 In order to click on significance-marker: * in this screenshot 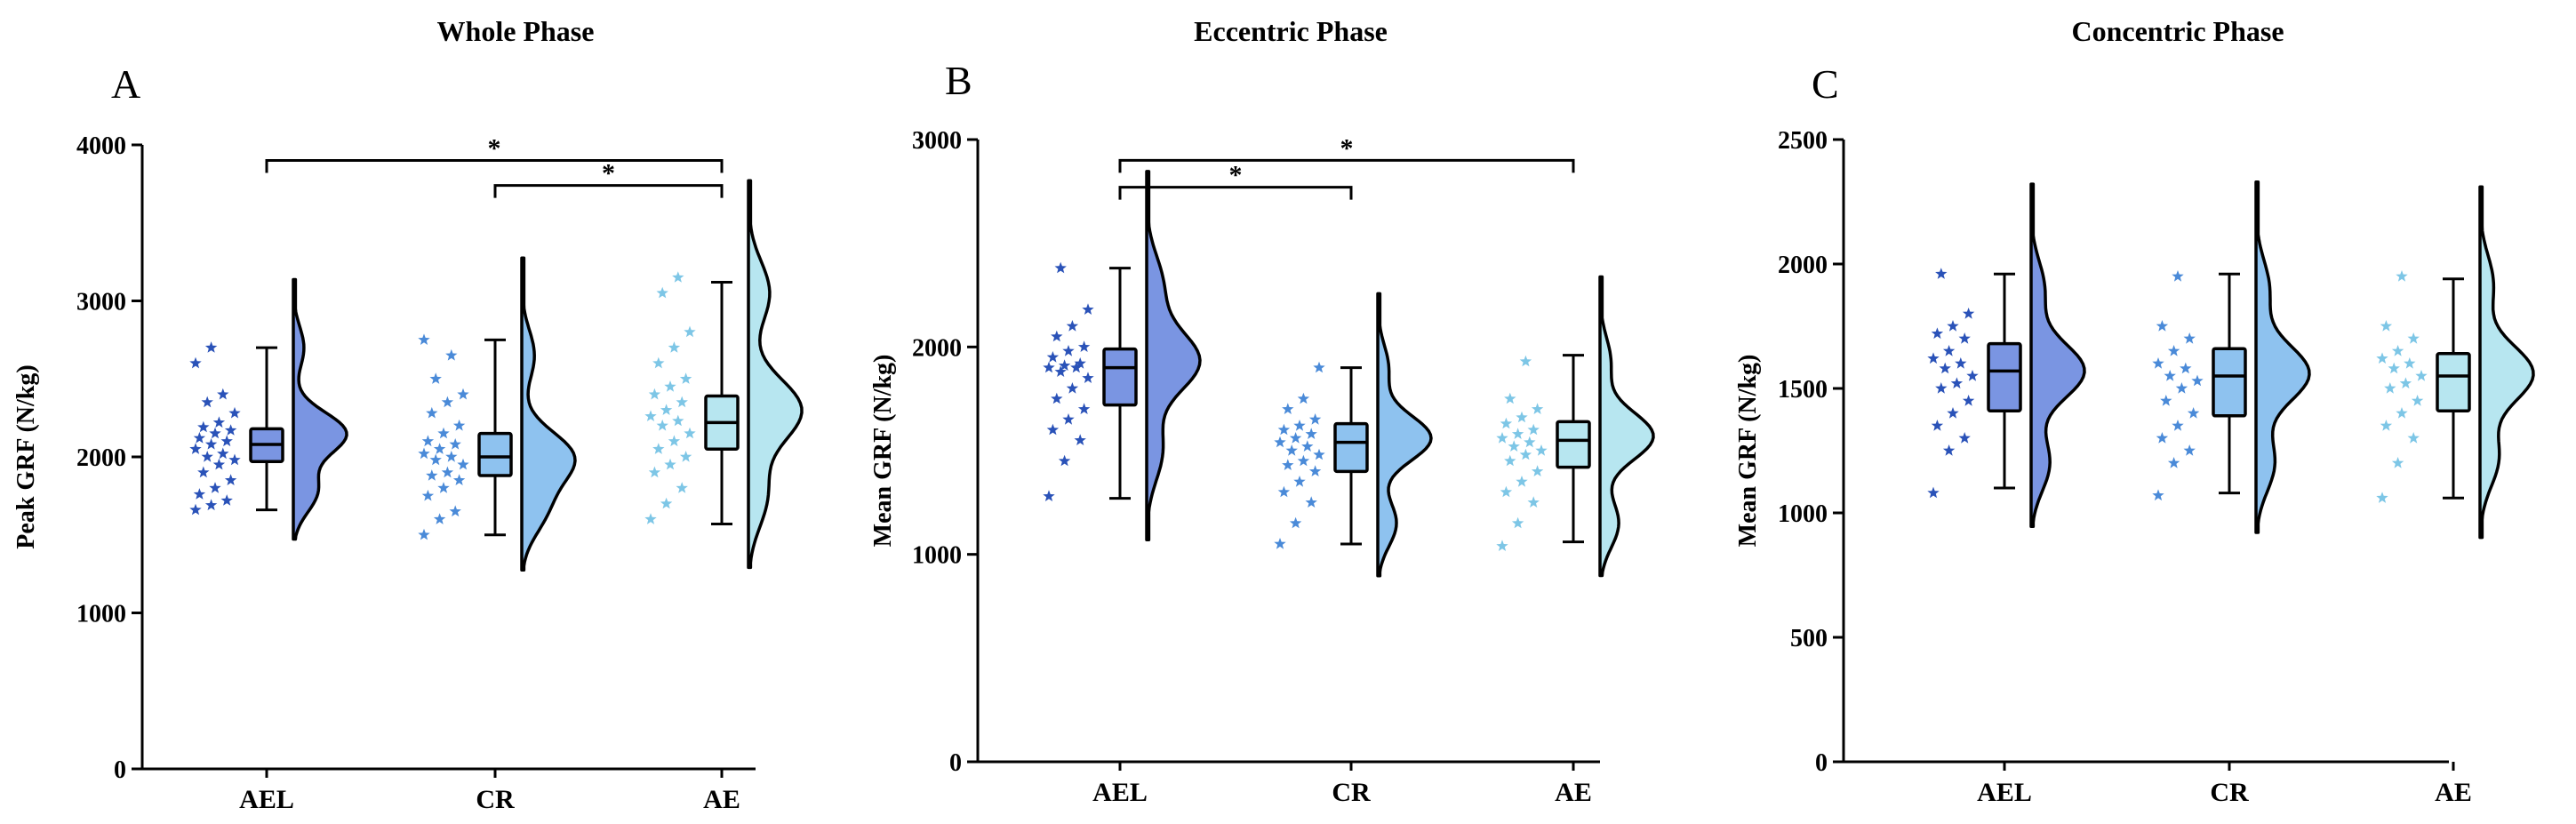, I will do `click(1236, 175)`.